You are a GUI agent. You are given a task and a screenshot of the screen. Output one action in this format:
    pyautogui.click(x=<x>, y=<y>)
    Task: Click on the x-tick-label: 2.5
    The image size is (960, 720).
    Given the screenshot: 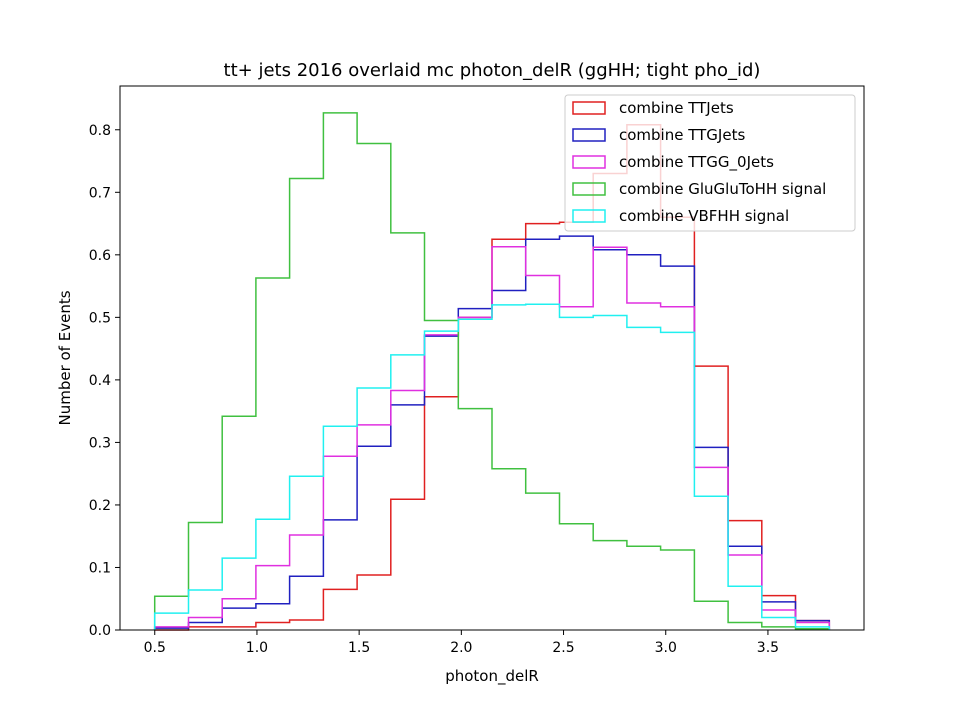 What is the action you would take?
    pyautogui.click(x=563, y=648)
    